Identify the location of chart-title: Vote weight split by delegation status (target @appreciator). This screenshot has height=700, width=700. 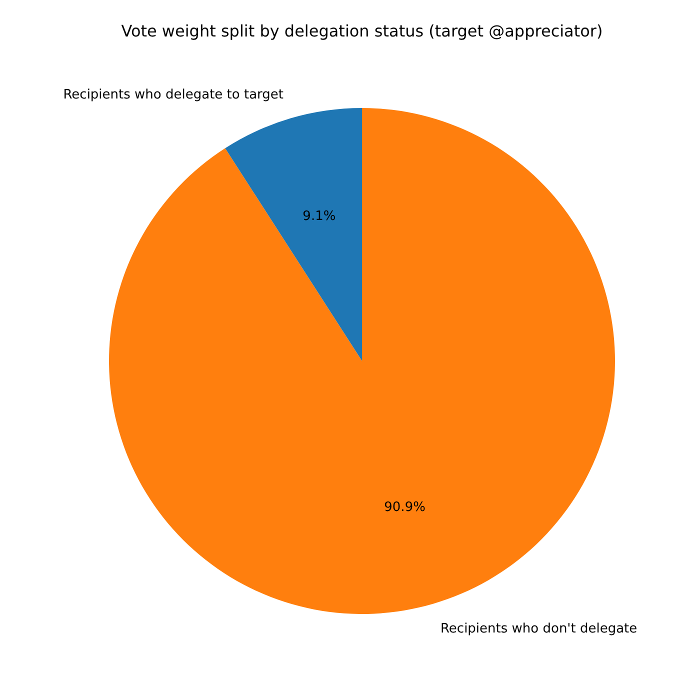
(362, 31).